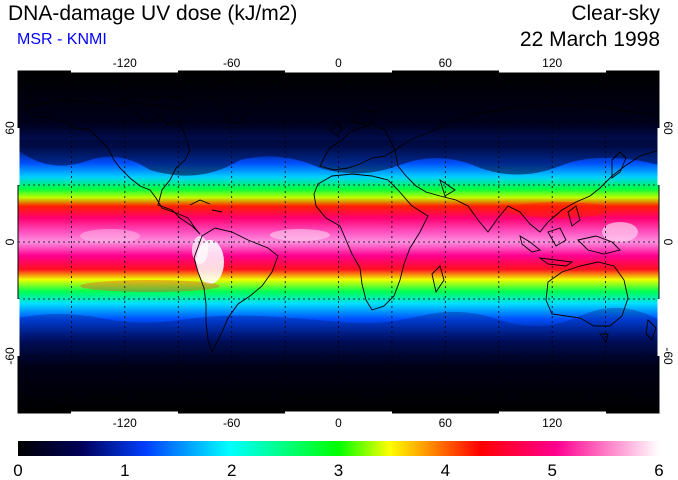 This screenshot has height=480, width=678. Describe the element at coordinates (589, 39) in the screenshot. I see `date-label: 22 March 1998` at that location.